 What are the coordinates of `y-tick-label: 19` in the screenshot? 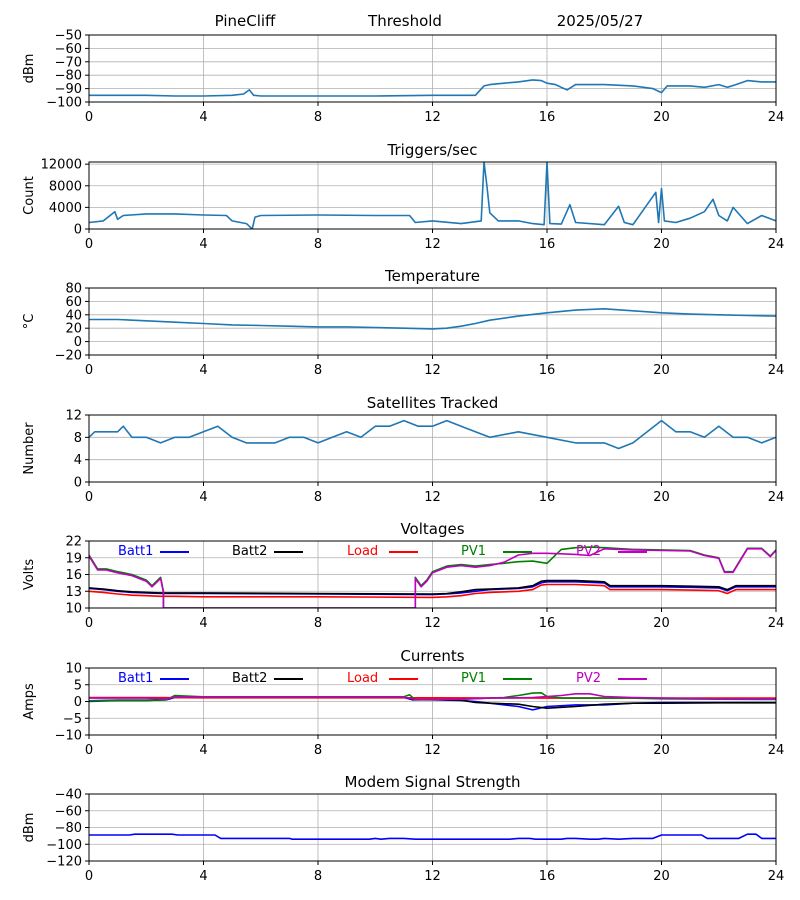 It's located at (73, 558).